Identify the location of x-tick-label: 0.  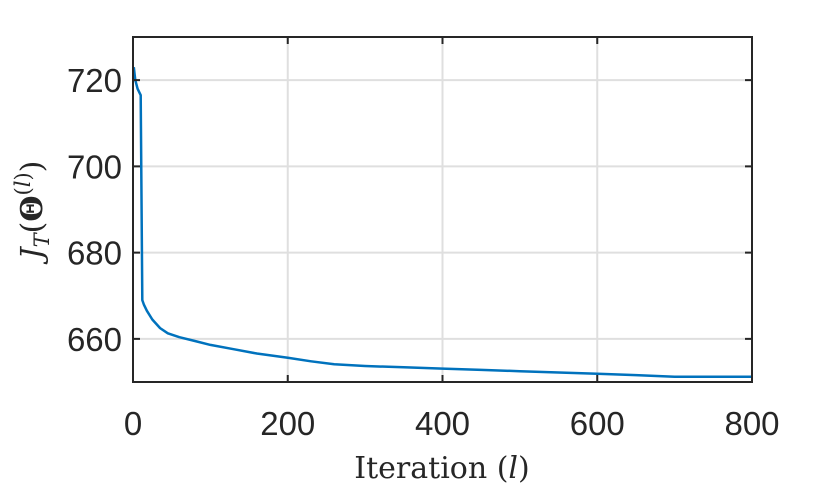
(133, 423).